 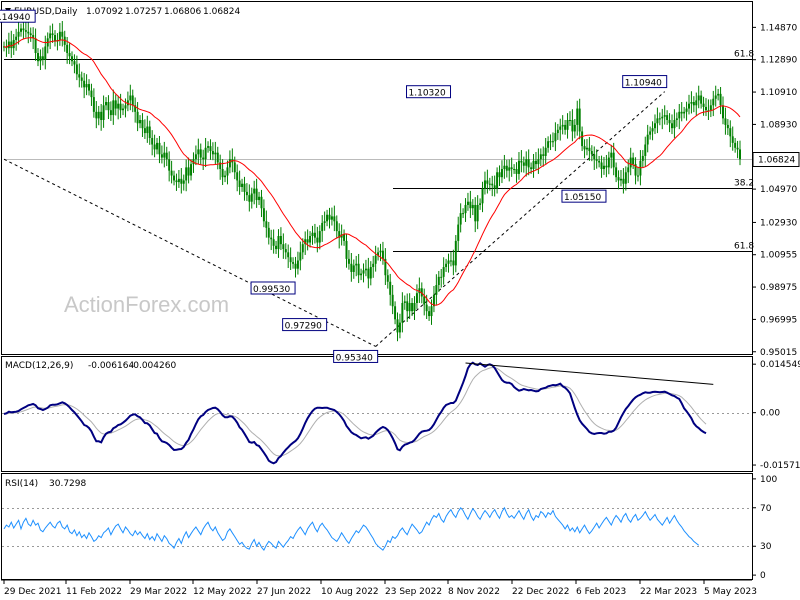 What do you see at coordinates (94, 592) in the screenshot?
I see `time-axis-label: 11 Feb 2022` at bounding box center [94, 592].